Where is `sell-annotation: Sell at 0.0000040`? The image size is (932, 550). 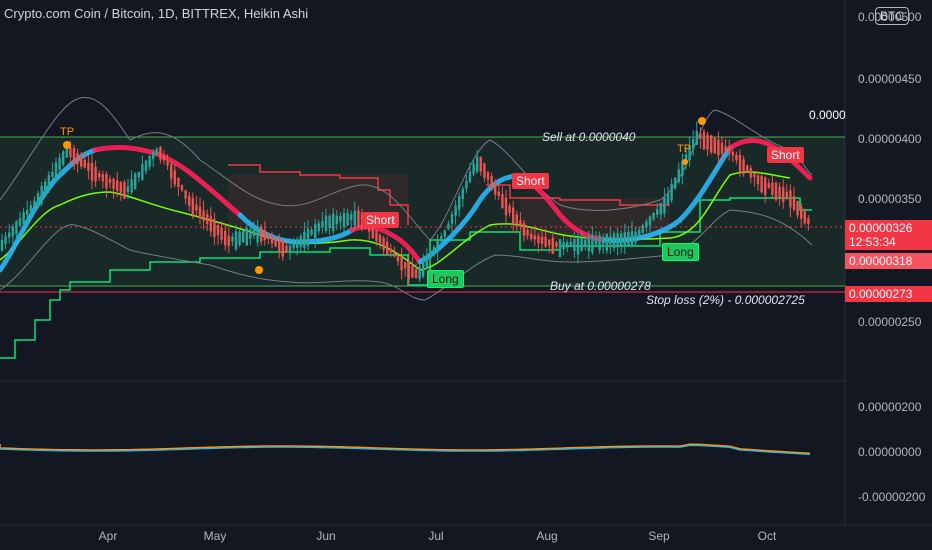 sell-annotation: Sell at 0.0000040 is located at coordinates (589, 137).